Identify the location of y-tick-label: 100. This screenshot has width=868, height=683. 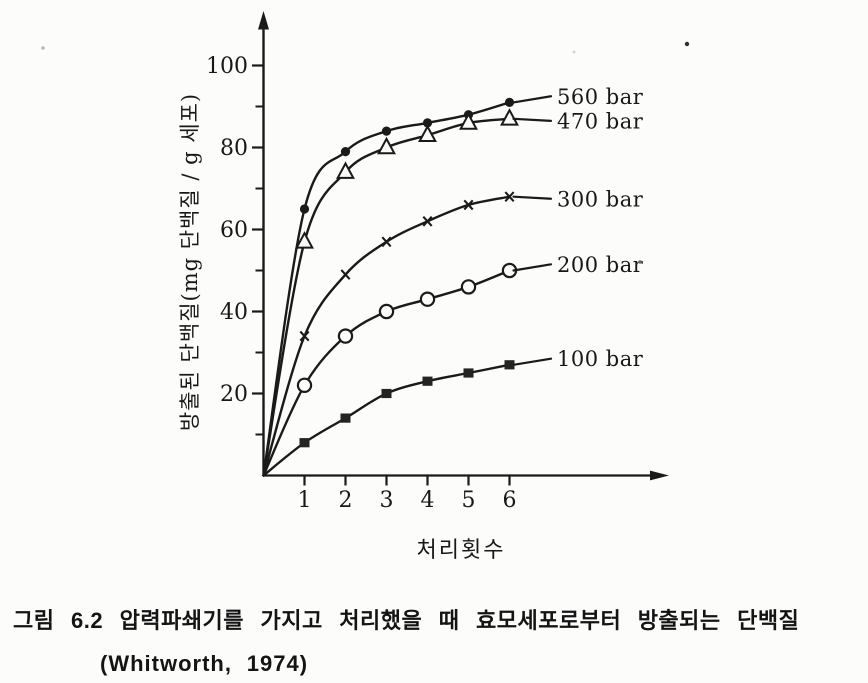
(227, 66).